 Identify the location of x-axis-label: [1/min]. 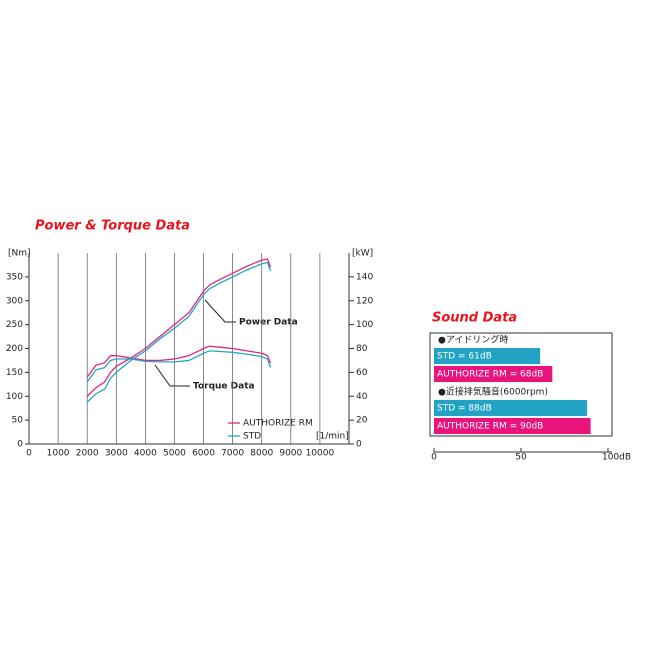
(332, 437).